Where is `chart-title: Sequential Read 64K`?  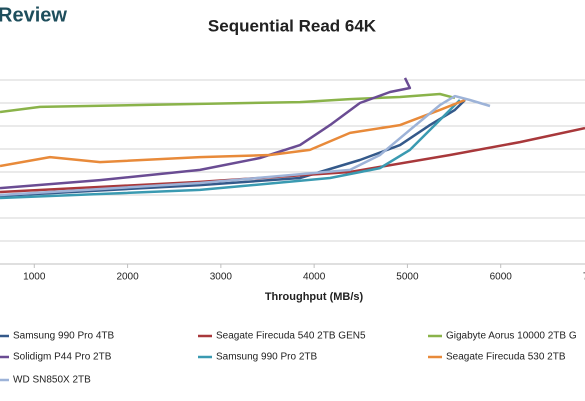 chart-title: Sequential Read 64K is located at coordinates (292, 25).